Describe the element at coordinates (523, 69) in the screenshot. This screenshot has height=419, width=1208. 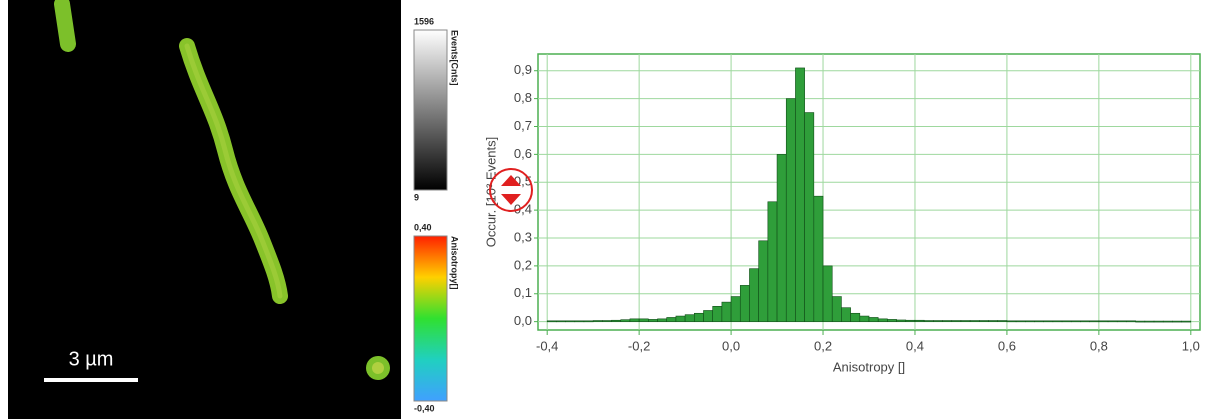
I see `y-tick-label: 0,9` at that location.